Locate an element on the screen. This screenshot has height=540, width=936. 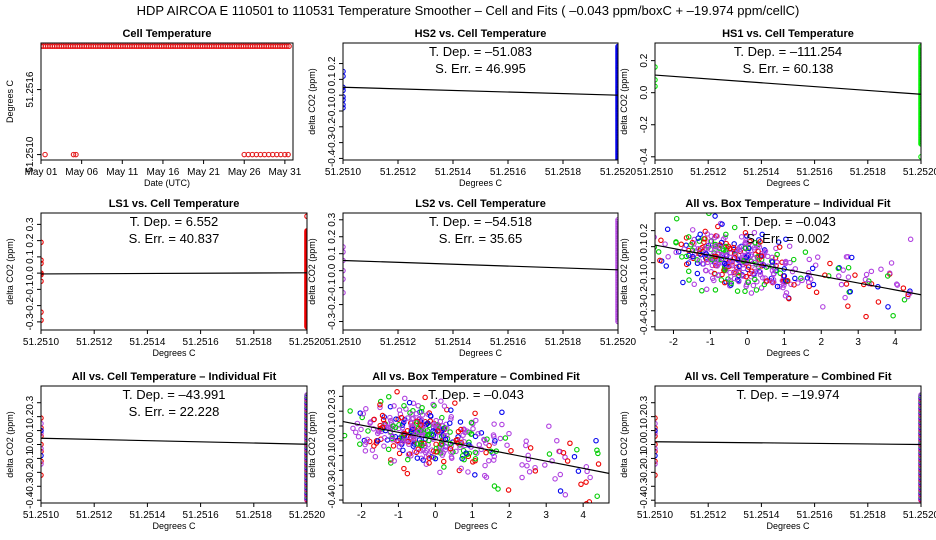
x-tick-label: 51.2514 is located at coordinates (761, 515).